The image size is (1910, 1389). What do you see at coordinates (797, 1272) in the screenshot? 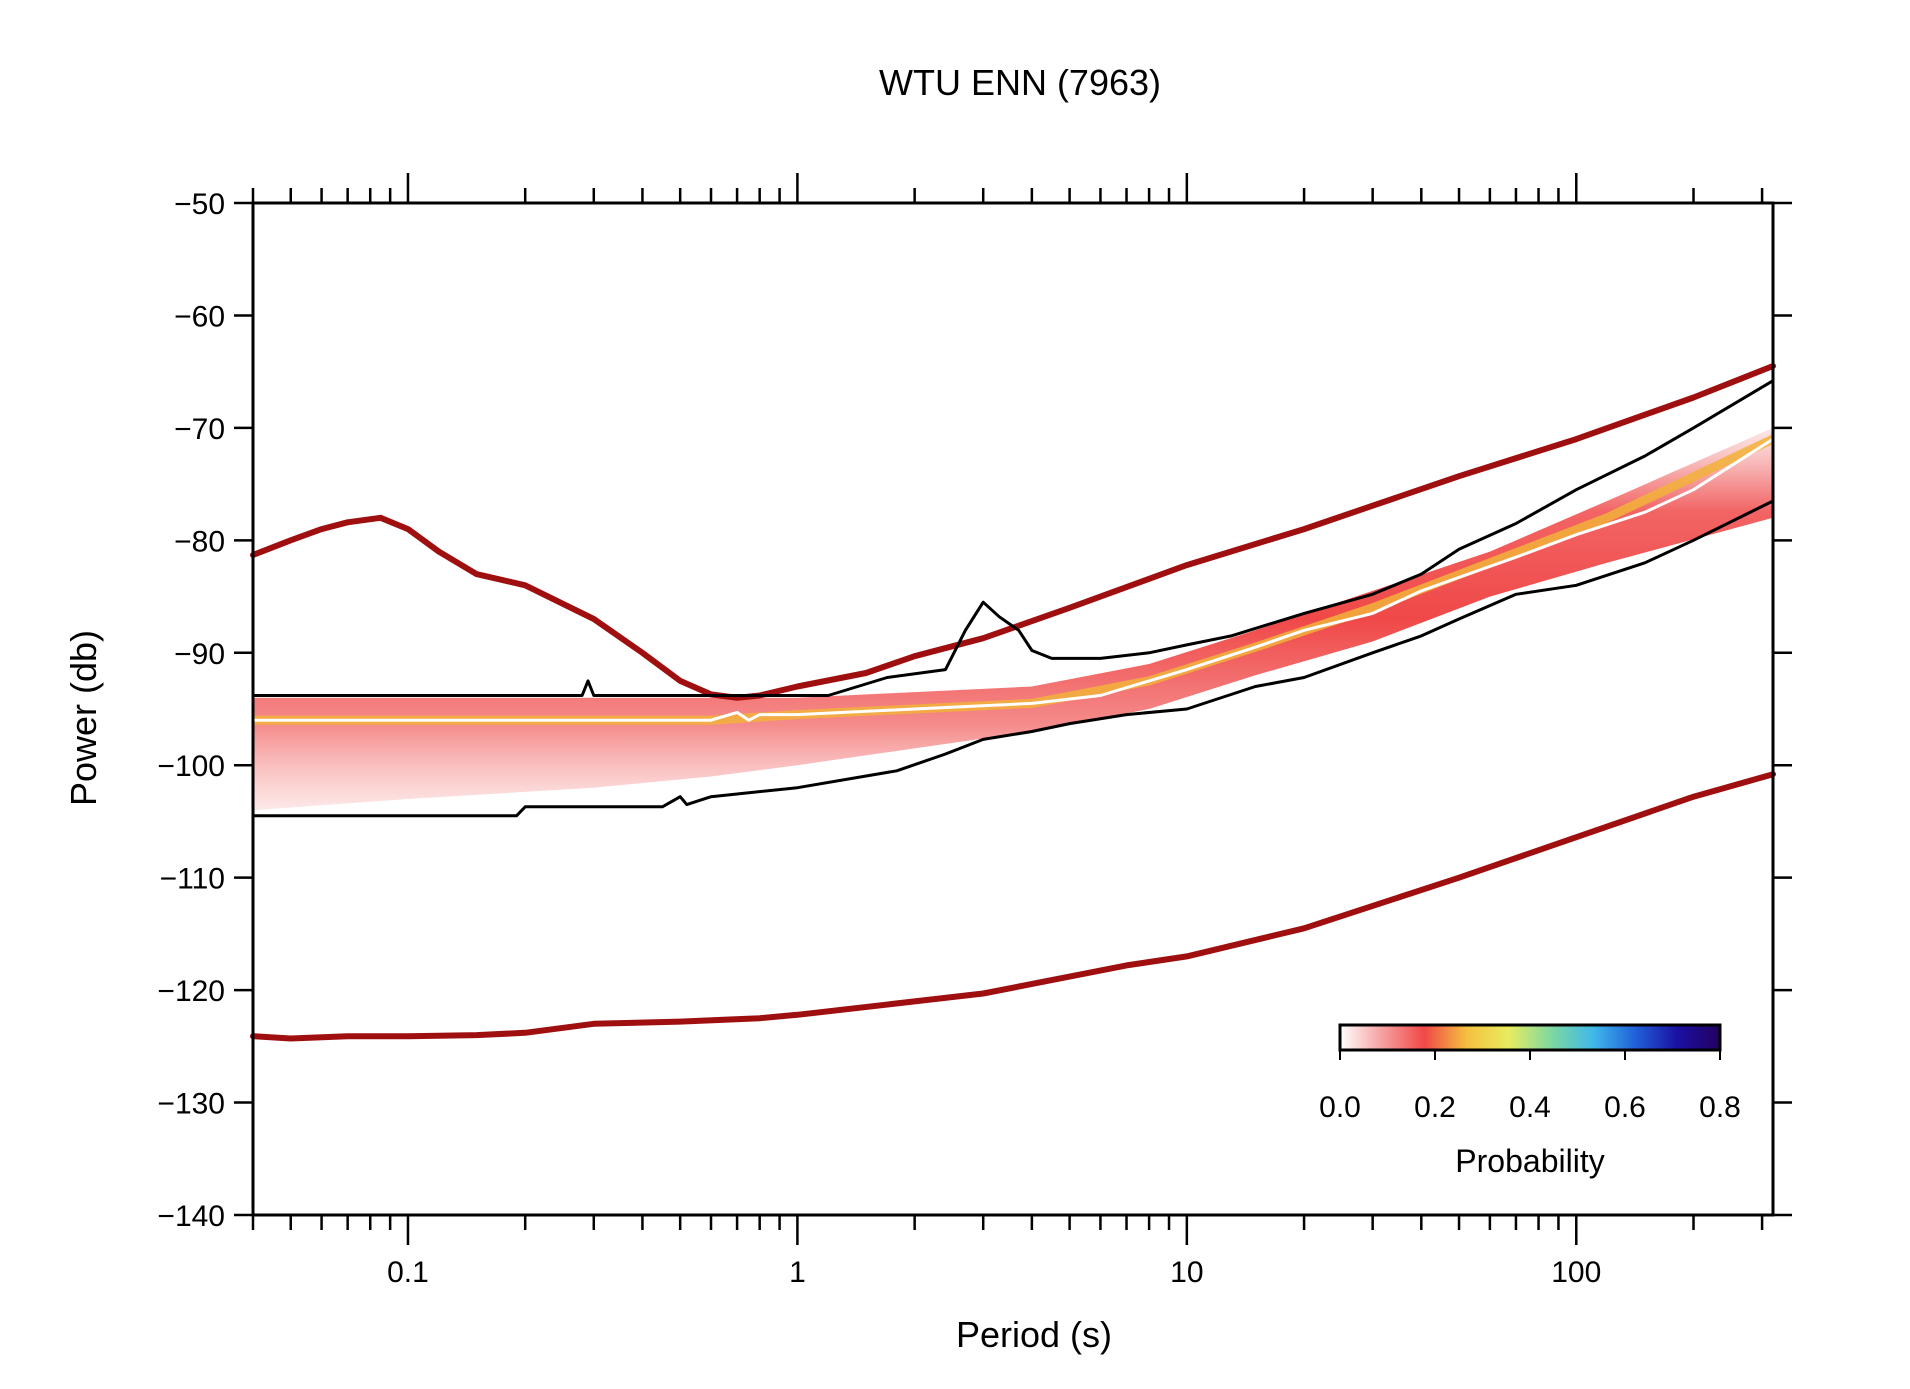
I see `x-tick-label: 1` at bounding box center [797, 1272].